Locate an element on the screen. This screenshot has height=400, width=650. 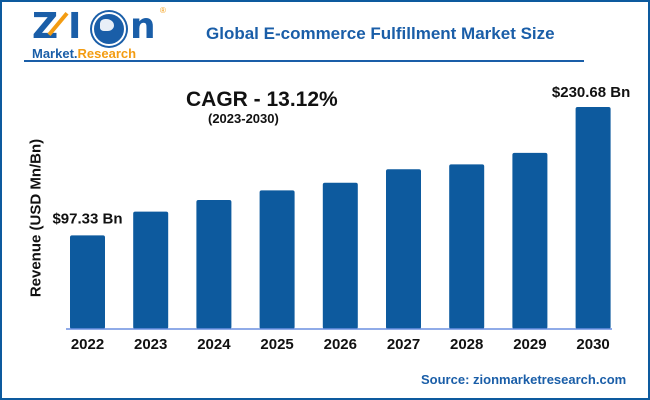
globe-icon is located at coordinates (109, 29).